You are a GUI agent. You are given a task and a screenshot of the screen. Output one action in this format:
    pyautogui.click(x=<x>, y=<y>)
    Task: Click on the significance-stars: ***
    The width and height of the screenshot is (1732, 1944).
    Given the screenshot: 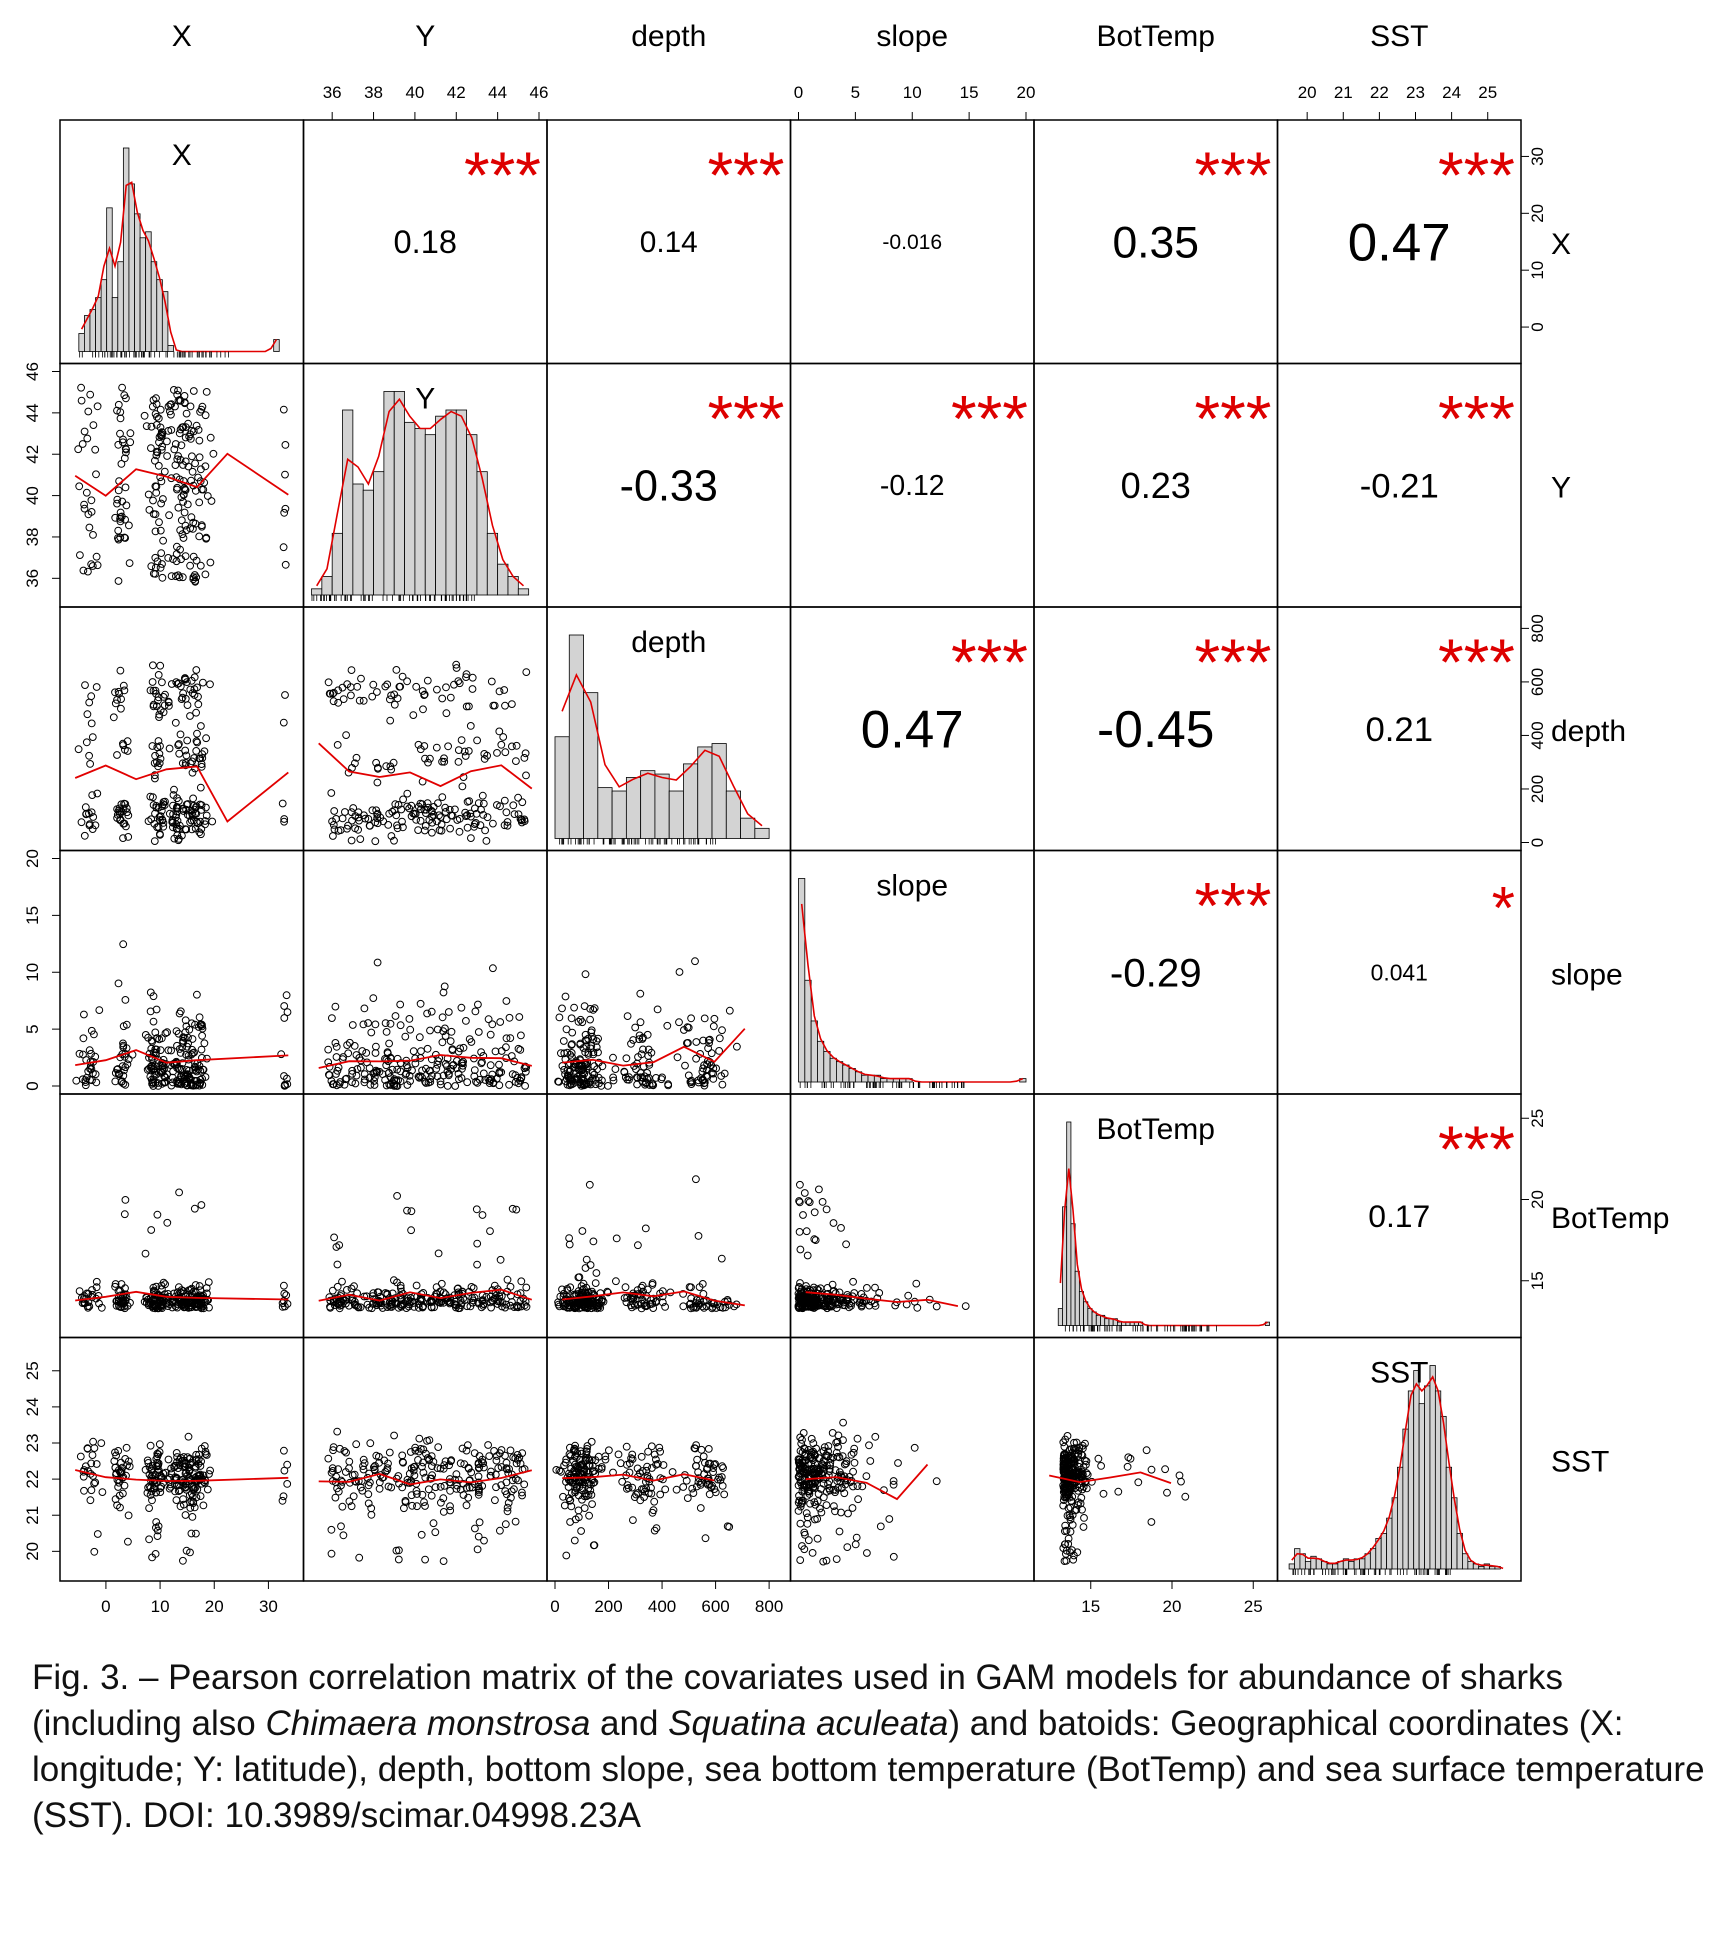 What is the action you would take?
    pyautogui.click(x=1476, y=175)
    